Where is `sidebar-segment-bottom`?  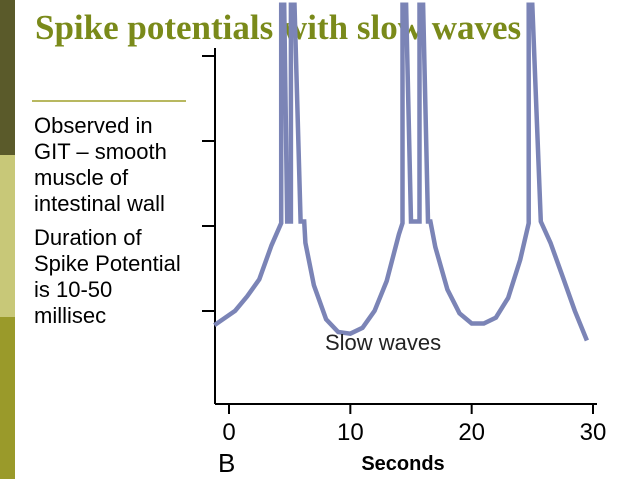 sidebar-segment-bottom is located at coordinates (7, 398).